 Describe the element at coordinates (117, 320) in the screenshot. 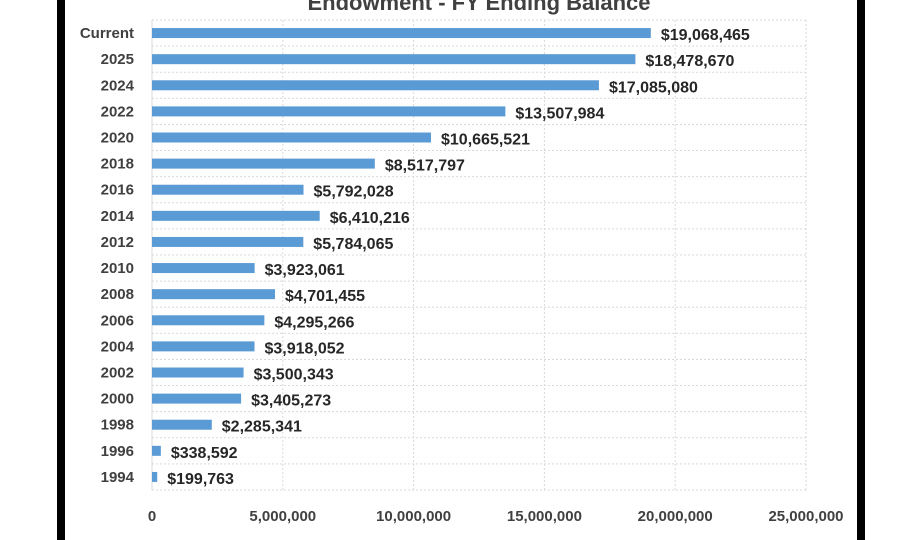

I see `category-label: 2006` at that location.